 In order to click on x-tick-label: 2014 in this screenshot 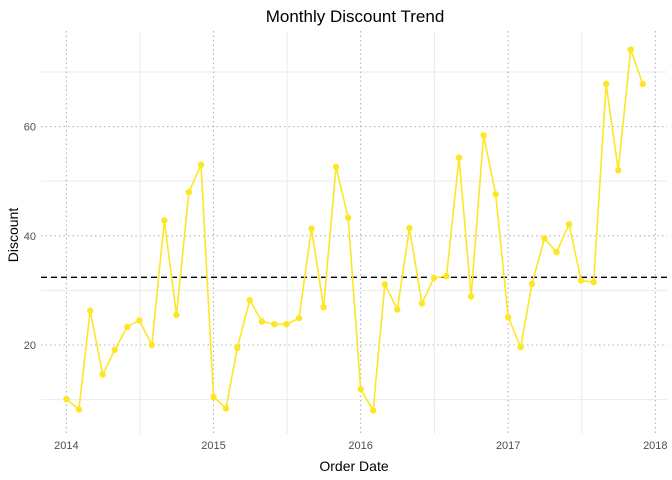, I will do `click(66, 446)`.